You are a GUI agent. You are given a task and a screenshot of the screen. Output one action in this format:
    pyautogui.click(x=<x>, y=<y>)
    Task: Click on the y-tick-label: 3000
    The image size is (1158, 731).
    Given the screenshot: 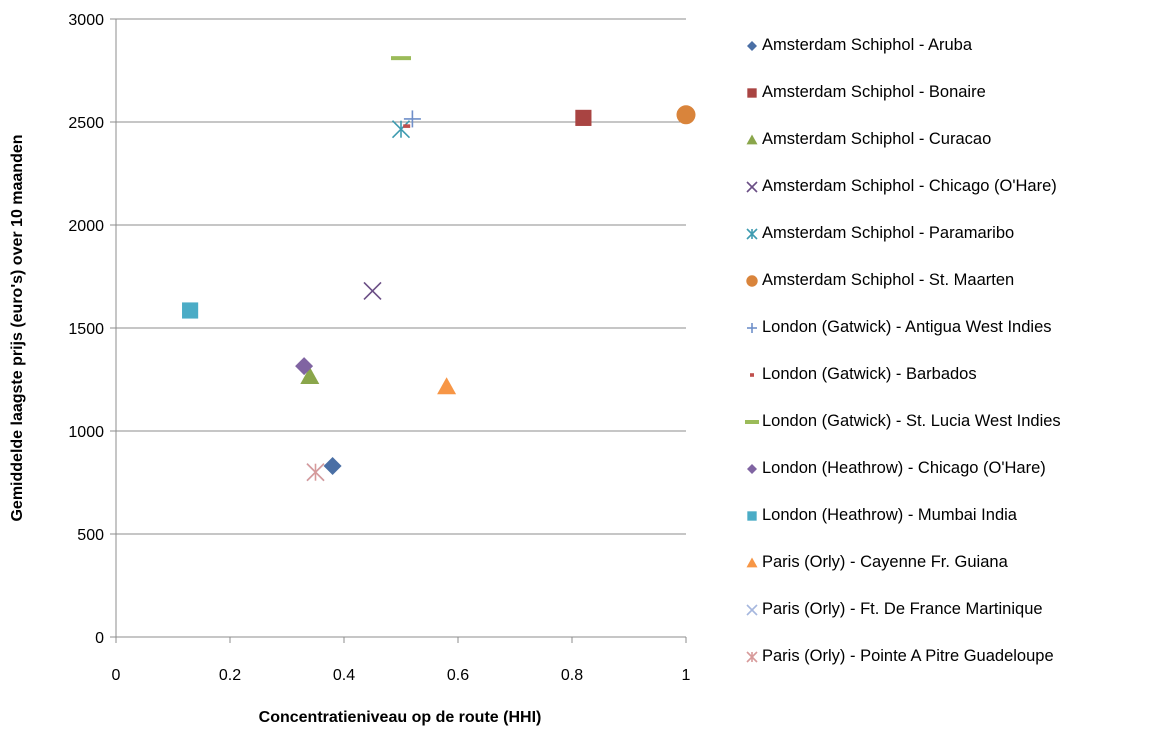 What is the action you would take?
    pyautogui.click(x=86, y=20)
    